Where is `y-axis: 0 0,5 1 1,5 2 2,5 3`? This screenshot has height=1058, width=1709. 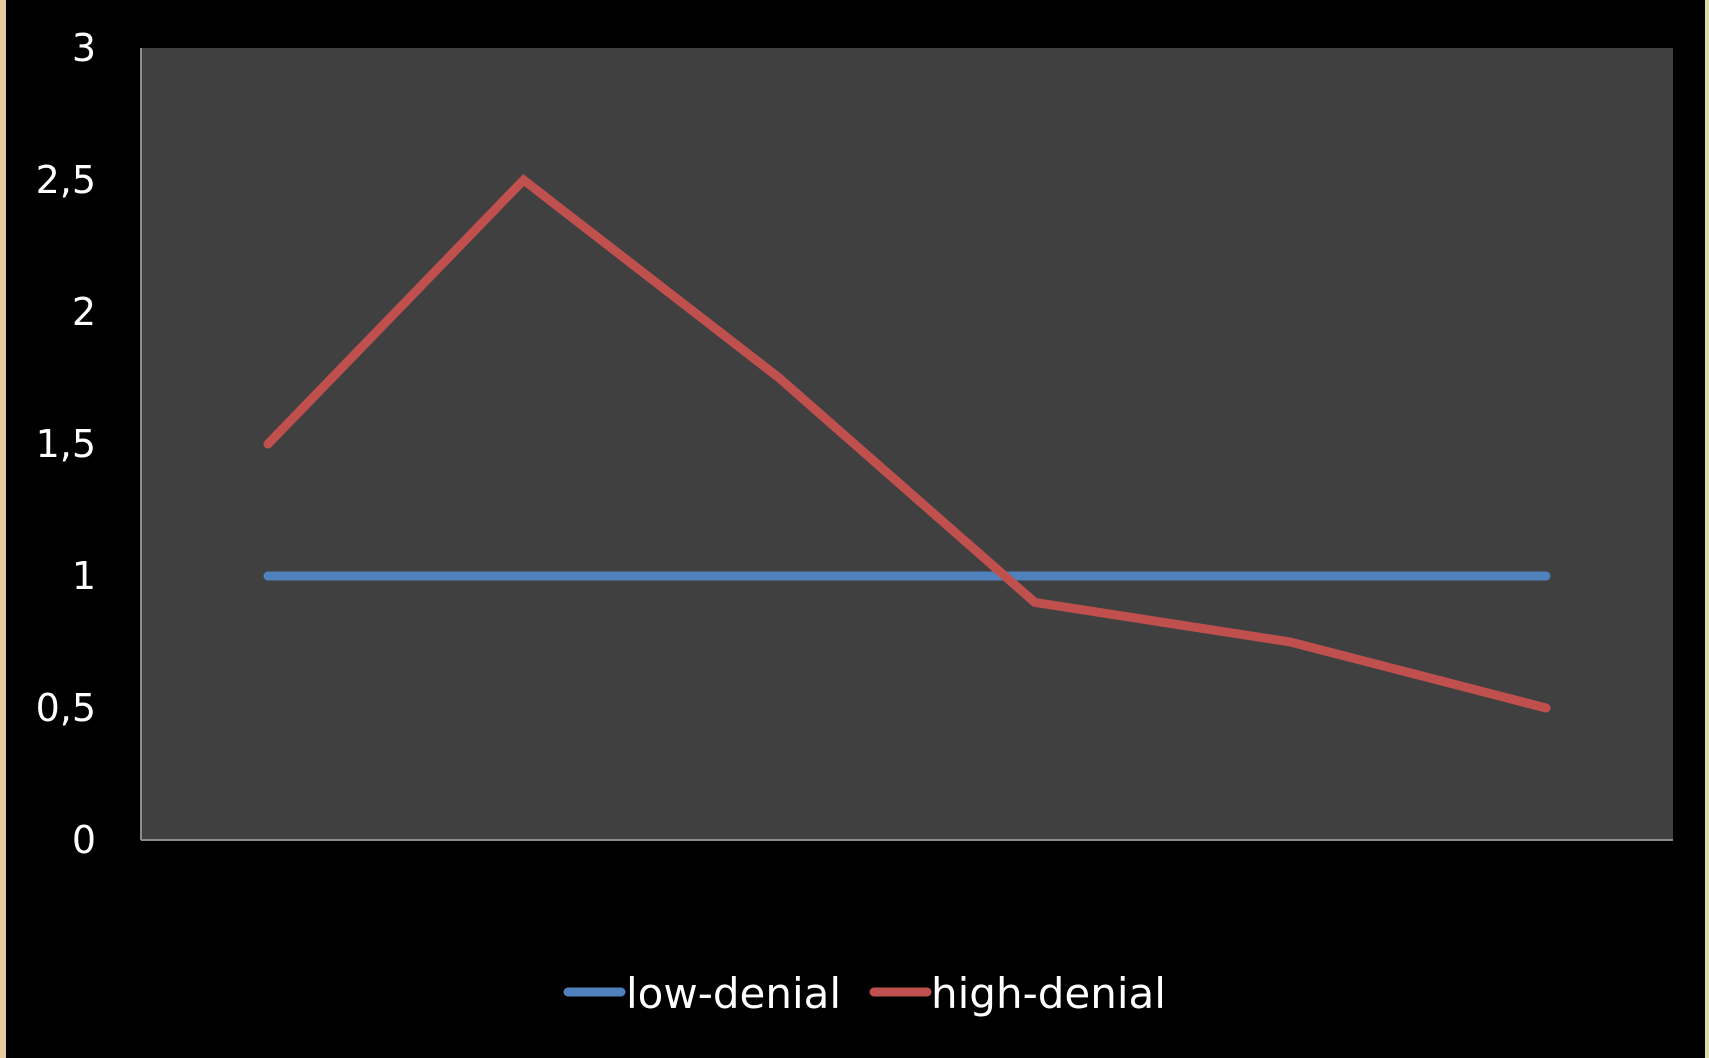 y-axis: 0 0,5 1 1,5 2 2,5 3 is located at coordinates (89, 444).